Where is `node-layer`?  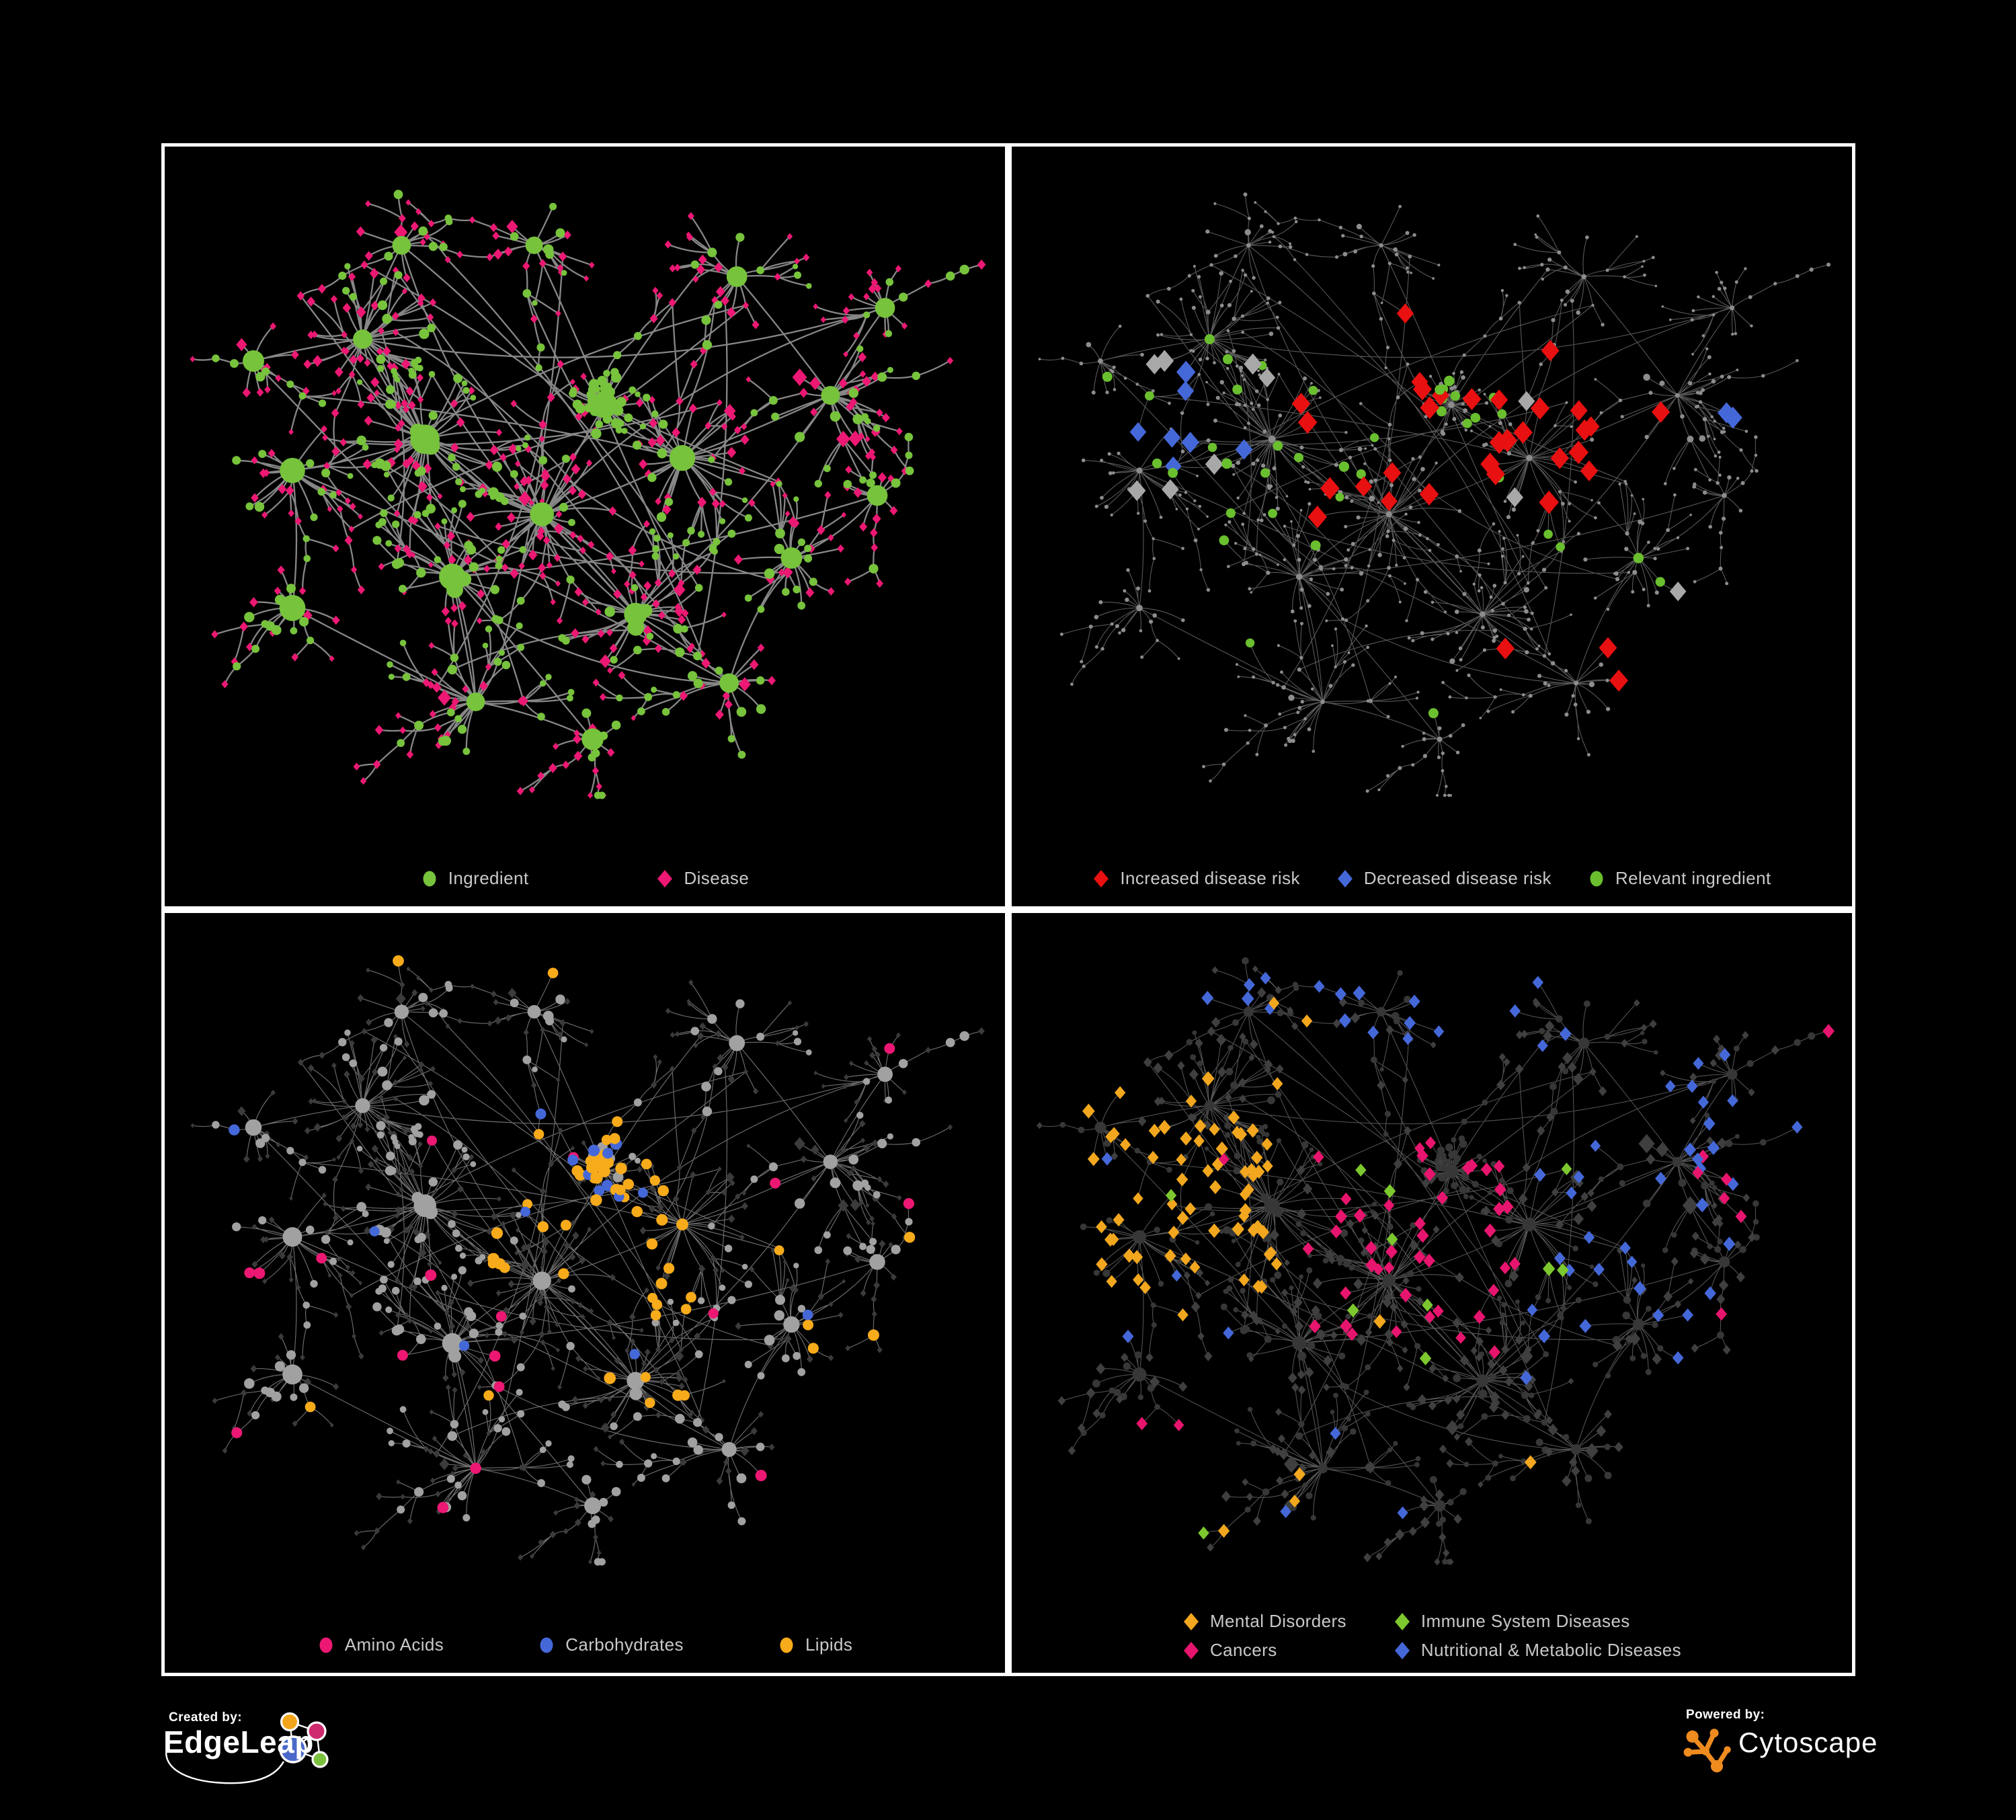 node-layer is located at coordinates (587, 1260).